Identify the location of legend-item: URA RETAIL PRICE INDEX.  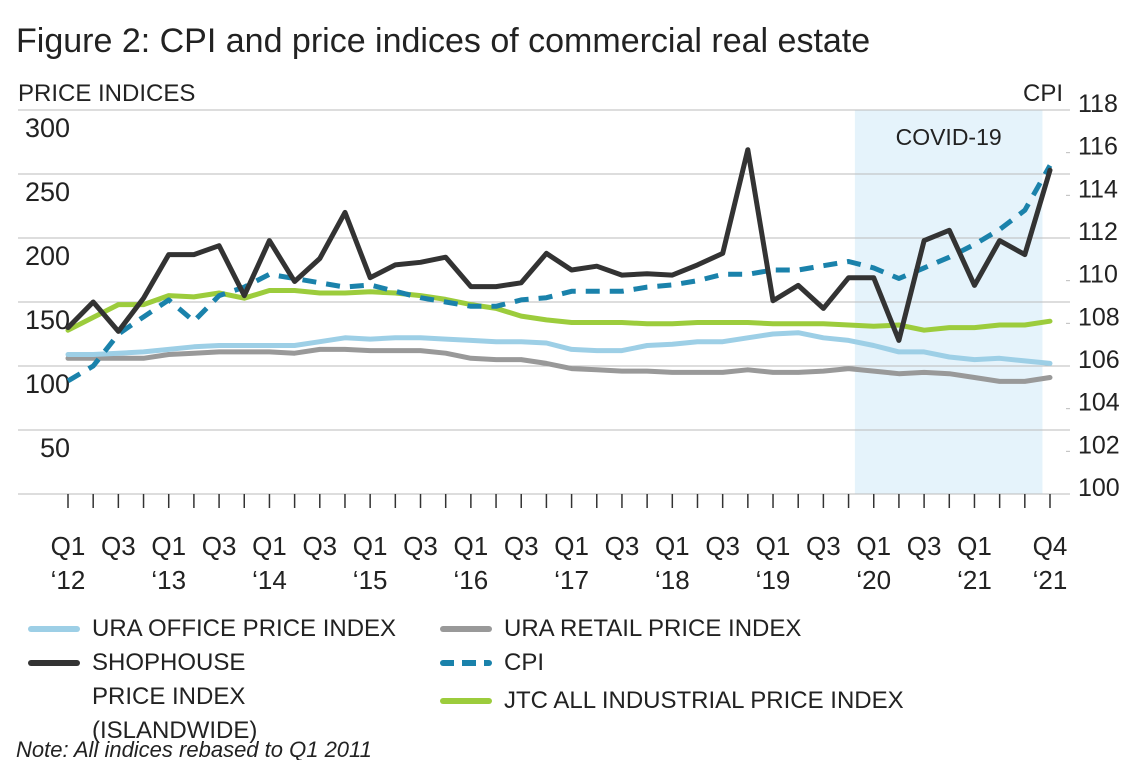
(640, 629).